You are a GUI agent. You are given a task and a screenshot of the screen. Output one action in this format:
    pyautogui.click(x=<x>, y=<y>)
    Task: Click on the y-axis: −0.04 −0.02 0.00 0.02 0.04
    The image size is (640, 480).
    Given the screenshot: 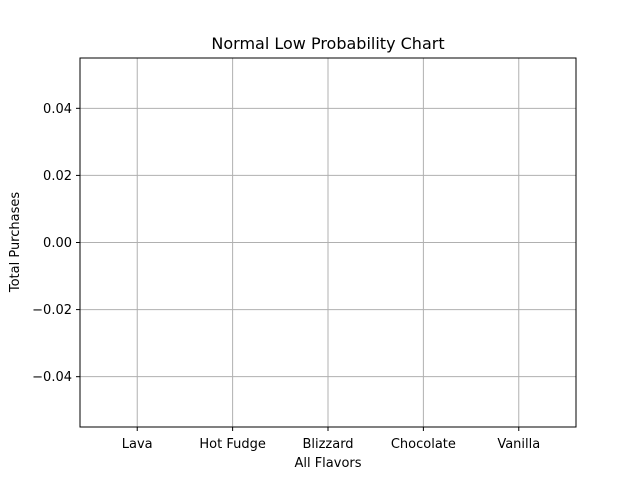 What is the action you would take?
    pyautogui.click(x=56, y=243)
    